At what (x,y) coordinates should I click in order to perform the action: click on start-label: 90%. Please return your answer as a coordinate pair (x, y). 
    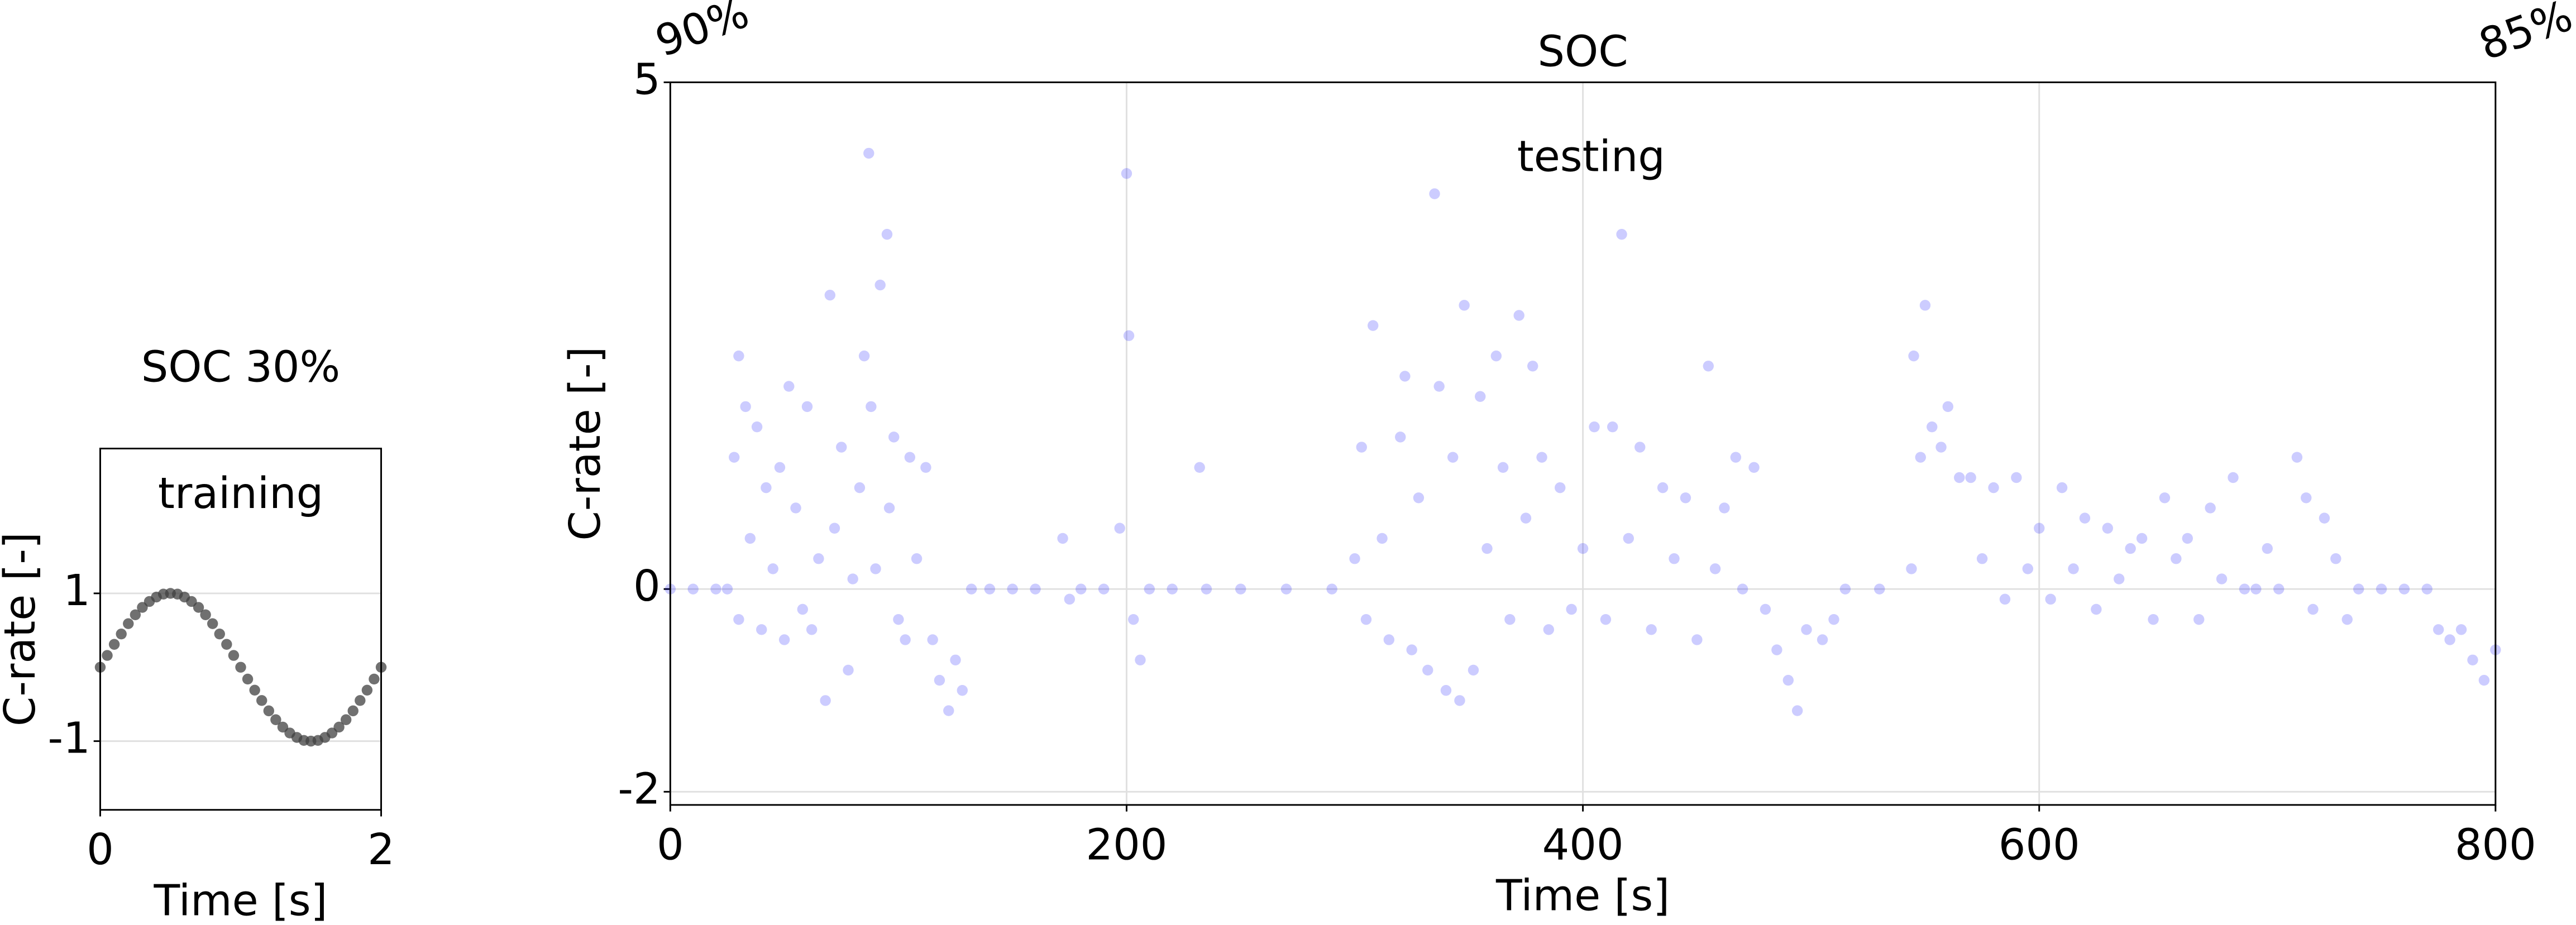
    Looking at the image, I should click on (703, 33).